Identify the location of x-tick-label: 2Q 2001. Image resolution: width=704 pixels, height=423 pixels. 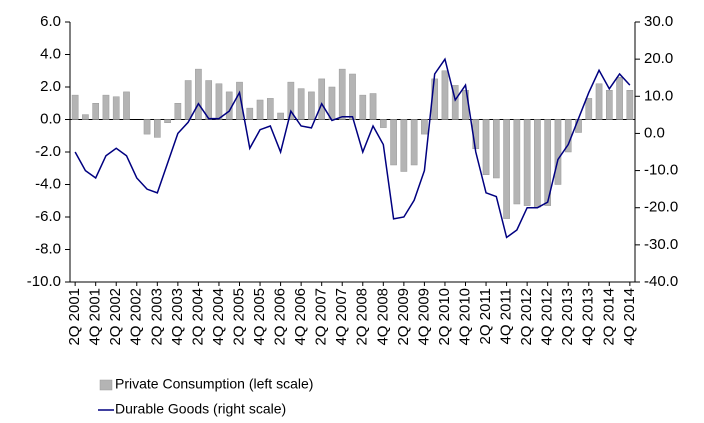
(74, 317).